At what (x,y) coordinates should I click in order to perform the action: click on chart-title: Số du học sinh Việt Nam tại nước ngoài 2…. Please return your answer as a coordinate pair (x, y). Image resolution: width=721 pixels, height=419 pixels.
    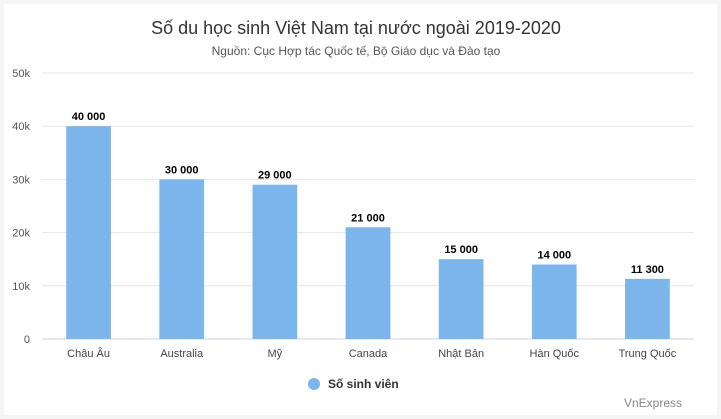
    Looking at the image, I should click on (356, 28).